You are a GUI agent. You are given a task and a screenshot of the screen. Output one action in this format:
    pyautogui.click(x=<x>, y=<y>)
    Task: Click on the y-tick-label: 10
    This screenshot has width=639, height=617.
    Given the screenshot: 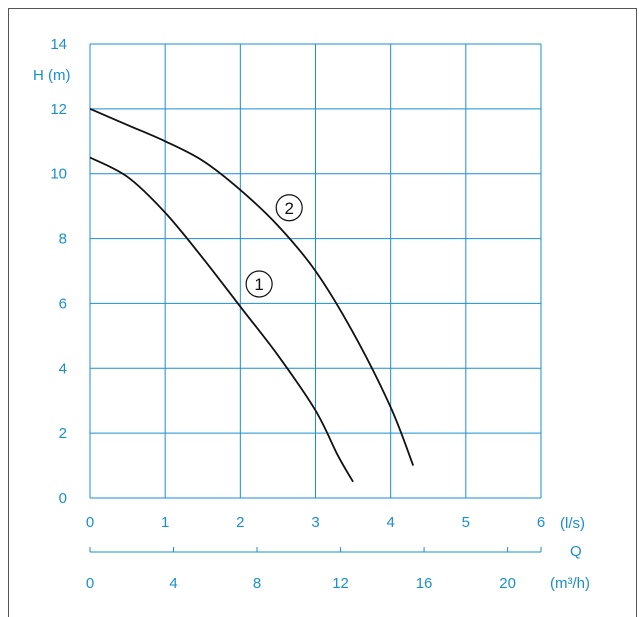 What is the action you would take?
    pyautogui.click(x=58, y=174)
    